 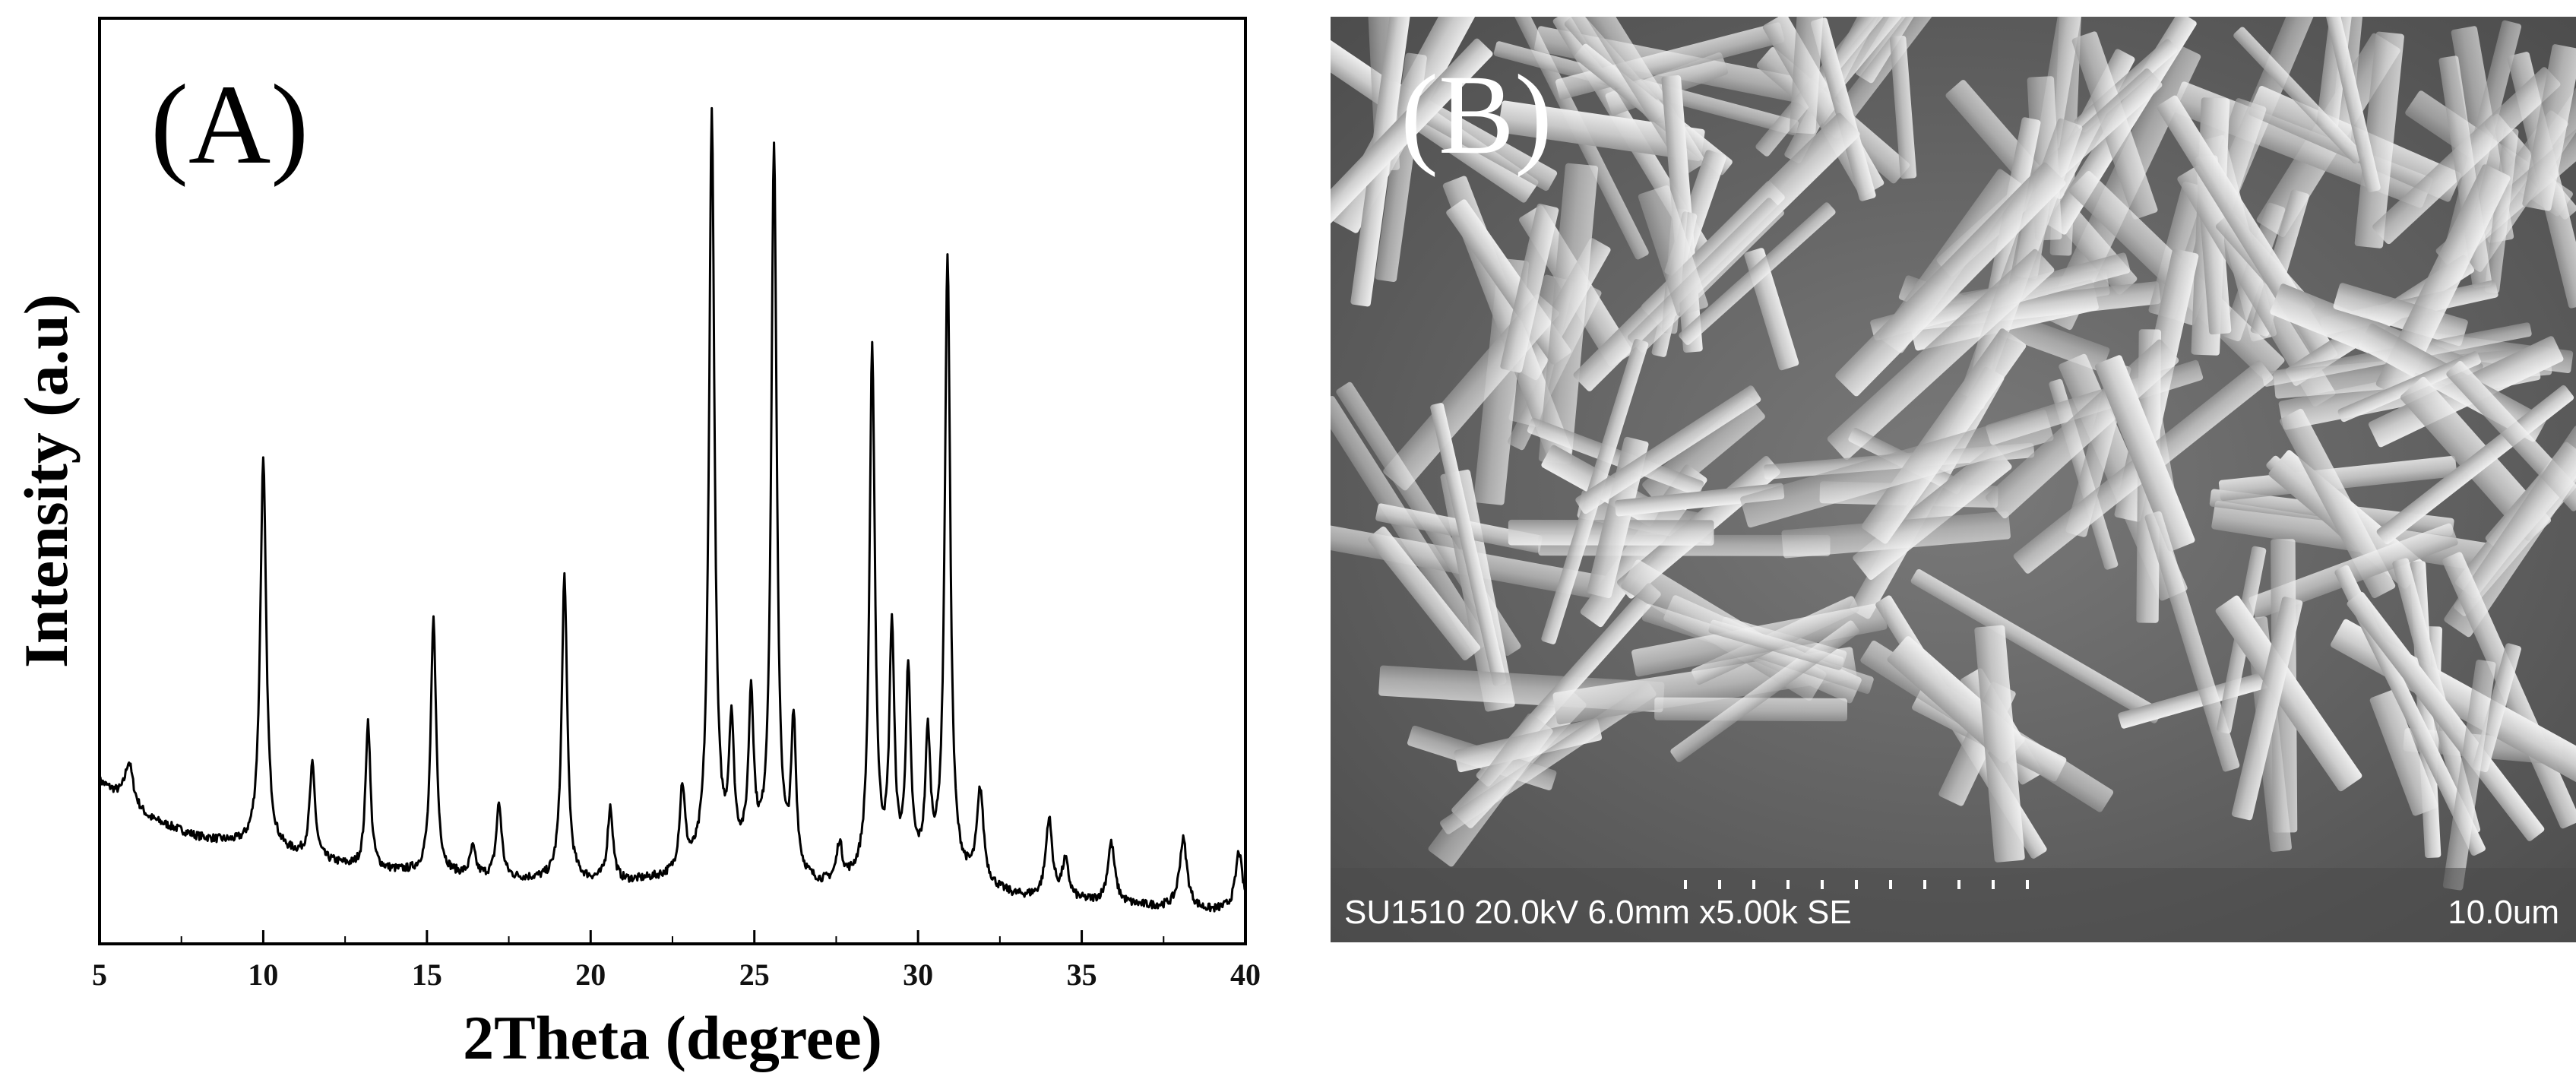 I want to click on panel-a-label: (A), so click(x=229, y=125).